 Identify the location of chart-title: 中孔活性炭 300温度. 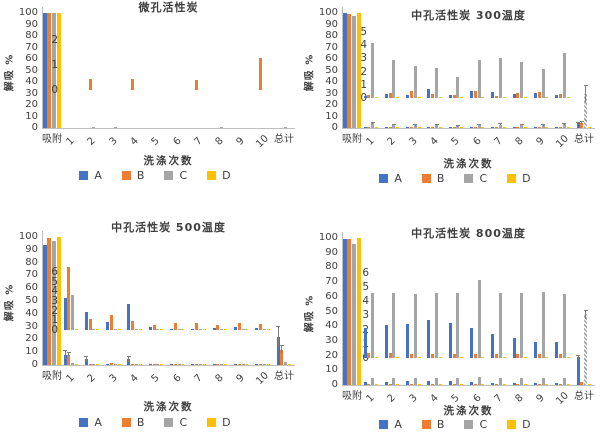
(468, 15).